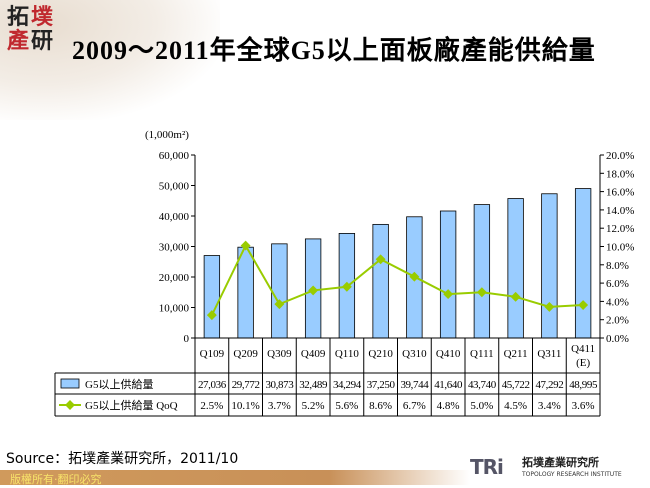 This screenshot has height=488, width=650. What do you see at coordinates (549, 354) in the screenshot?
I see `category-label: Q311` at bounding box center [549, 354].